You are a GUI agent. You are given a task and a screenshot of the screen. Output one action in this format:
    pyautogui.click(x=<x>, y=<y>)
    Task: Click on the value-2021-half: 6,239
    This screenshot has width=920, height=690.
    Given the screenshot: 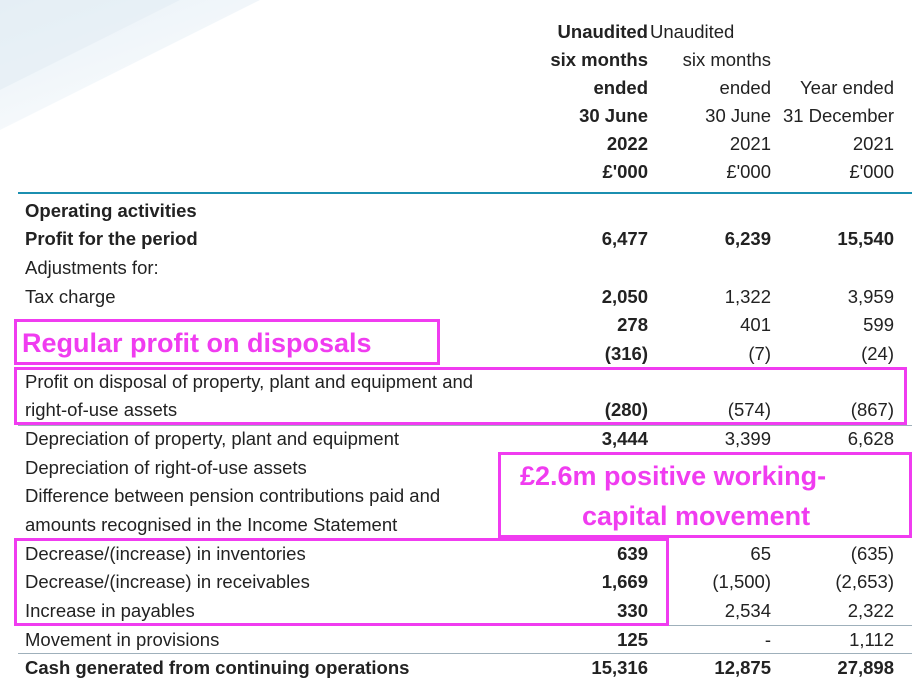 What is the action you would take?
    pyautogui.click(x=747, y=238)
    